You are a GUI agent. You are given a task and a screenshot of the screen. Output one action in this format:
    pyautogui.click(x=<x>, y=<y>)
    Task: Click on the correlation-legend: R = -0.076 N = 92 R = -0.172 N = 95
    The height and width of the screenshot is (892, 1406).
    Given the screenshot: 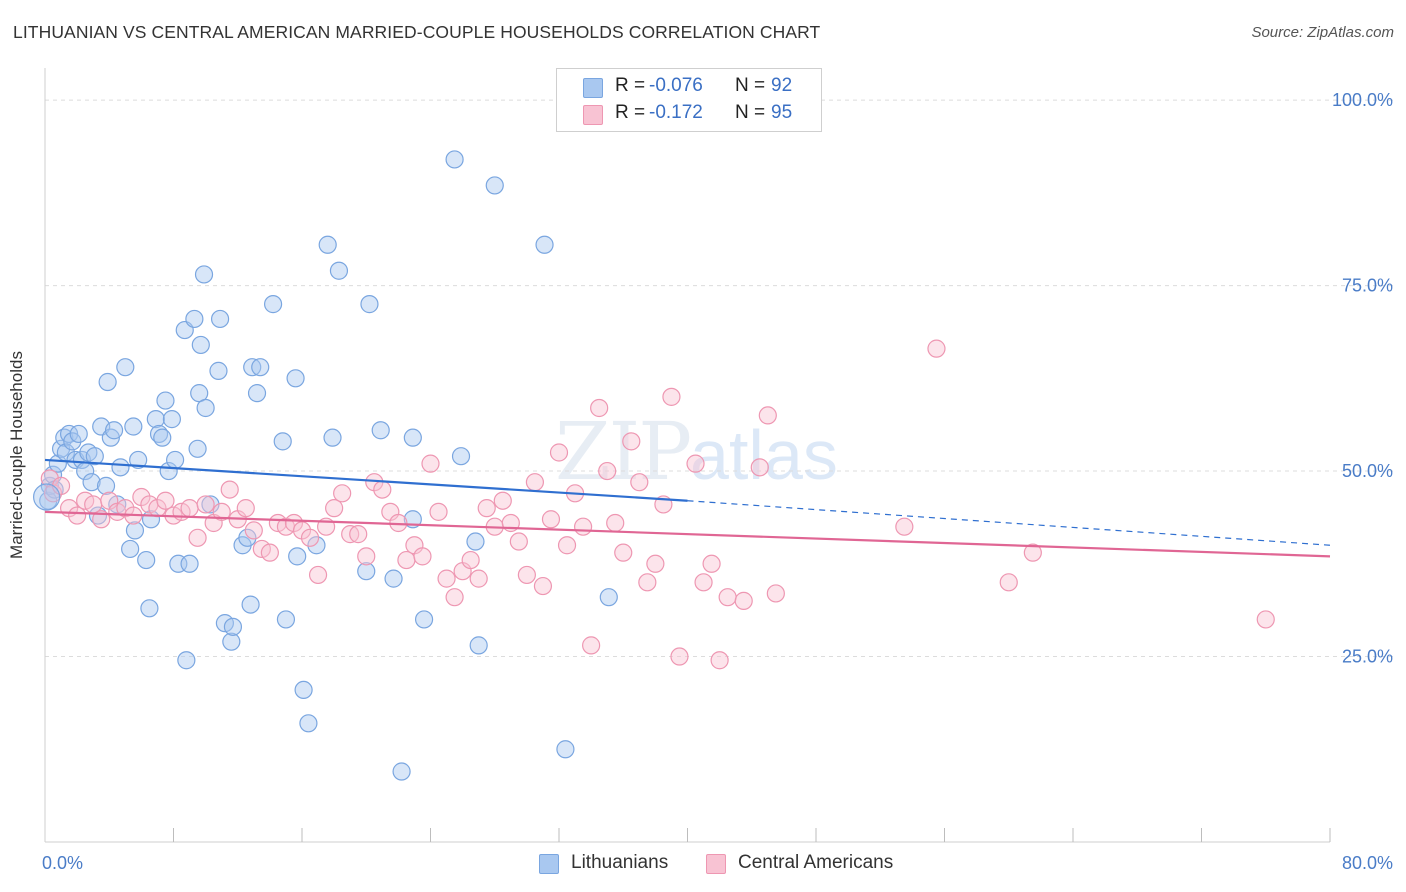 What is the action you would take?
    pyautogui.click(x=689, y=100)
    